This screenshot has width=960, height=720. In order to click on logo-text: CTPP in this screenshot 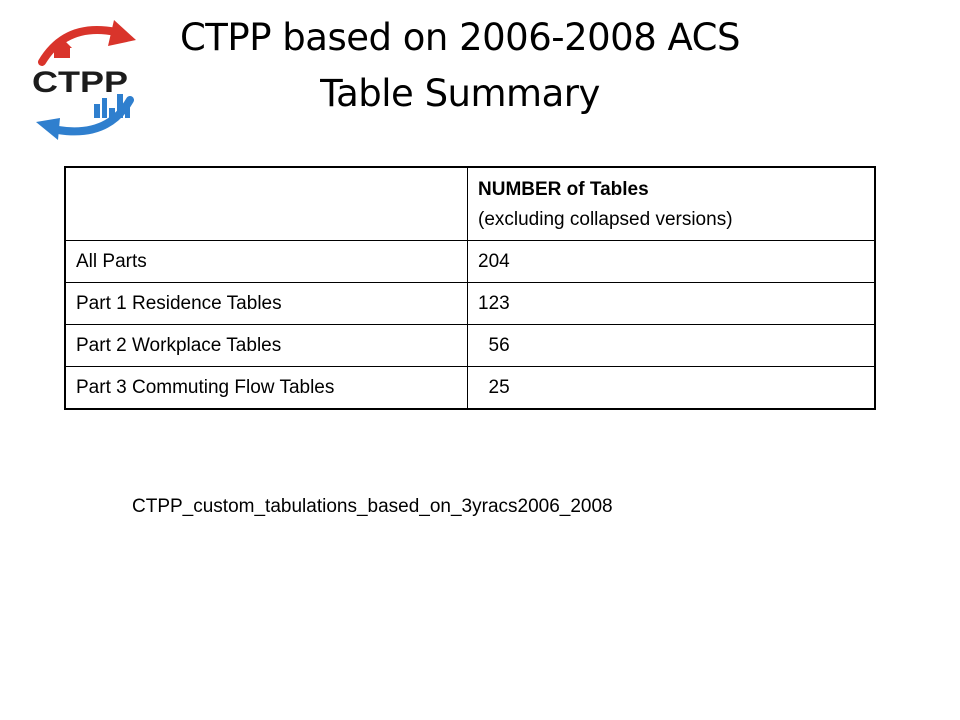, I will do `click(80, 82)`.